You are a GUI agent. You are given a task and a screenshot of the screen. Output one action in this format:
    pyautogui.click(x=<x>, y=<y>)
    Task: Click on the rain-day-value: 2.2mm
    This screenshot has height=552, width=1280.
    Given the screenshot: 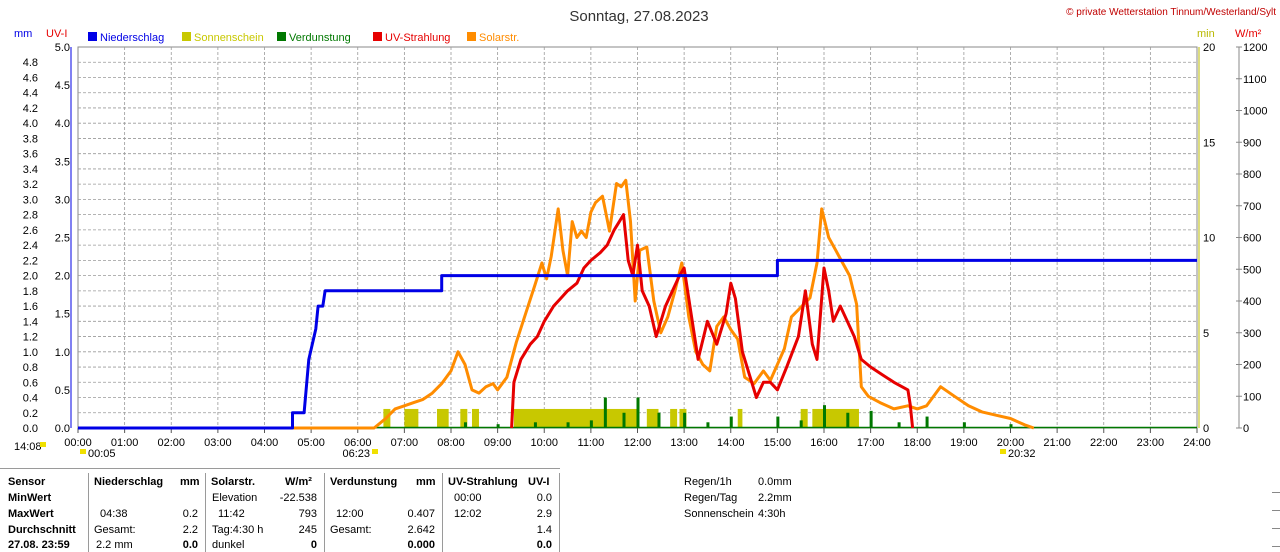 What is the action you would take?
    pyautogui.click(x=775, y=498)
    